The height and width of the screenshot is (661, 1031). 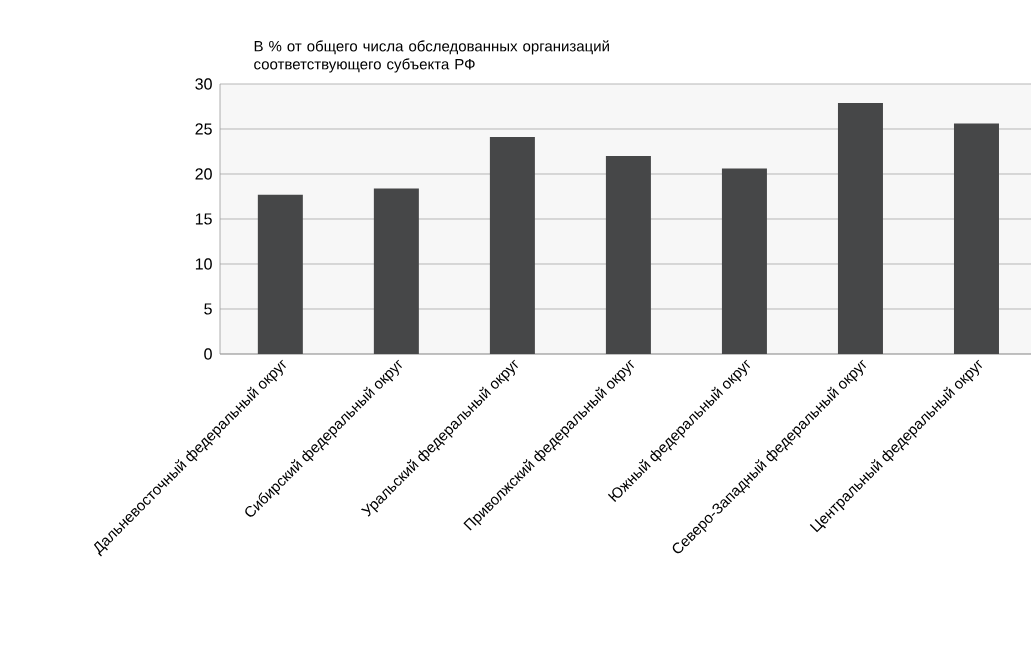 What do you see at coordinates (203, 219) in the screenshot?
I see `y-tick-label: 15` at bounding box center [203, 219].